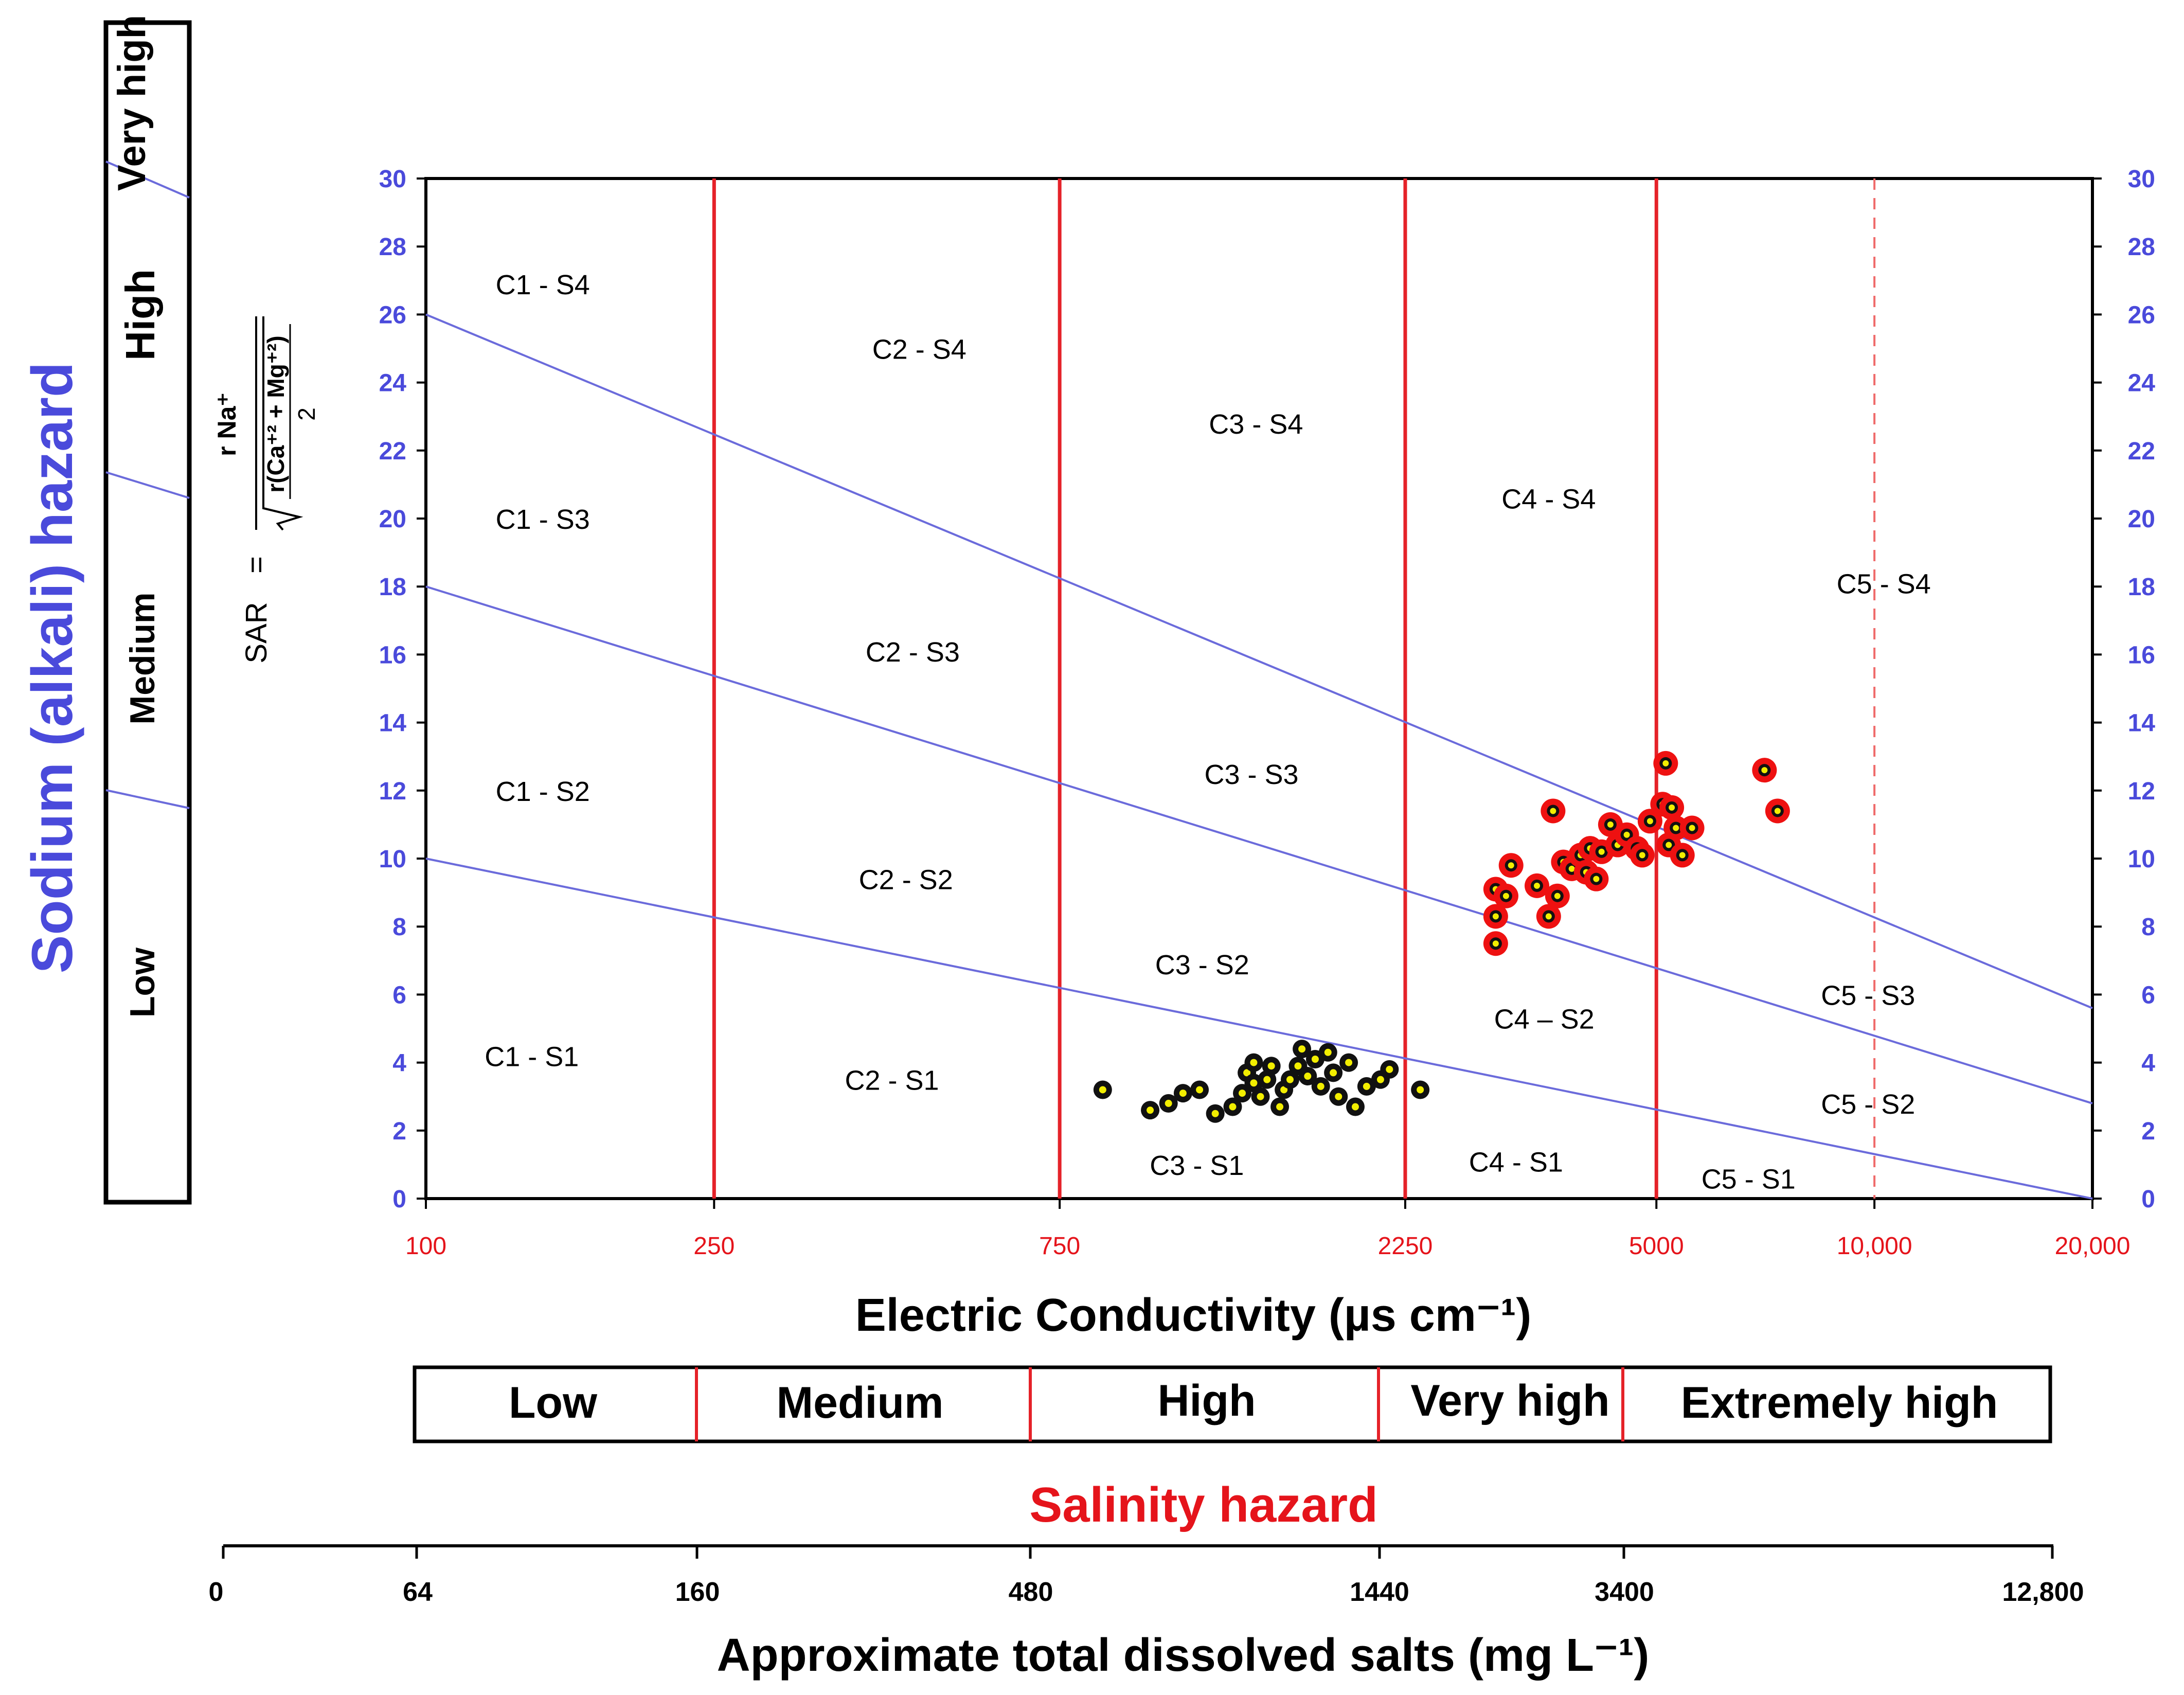 The image size is (2184, 1695). Describe the element at coordinates (1059, 1246) in the screenshot. I see `x-tick-label: 750` at that location.